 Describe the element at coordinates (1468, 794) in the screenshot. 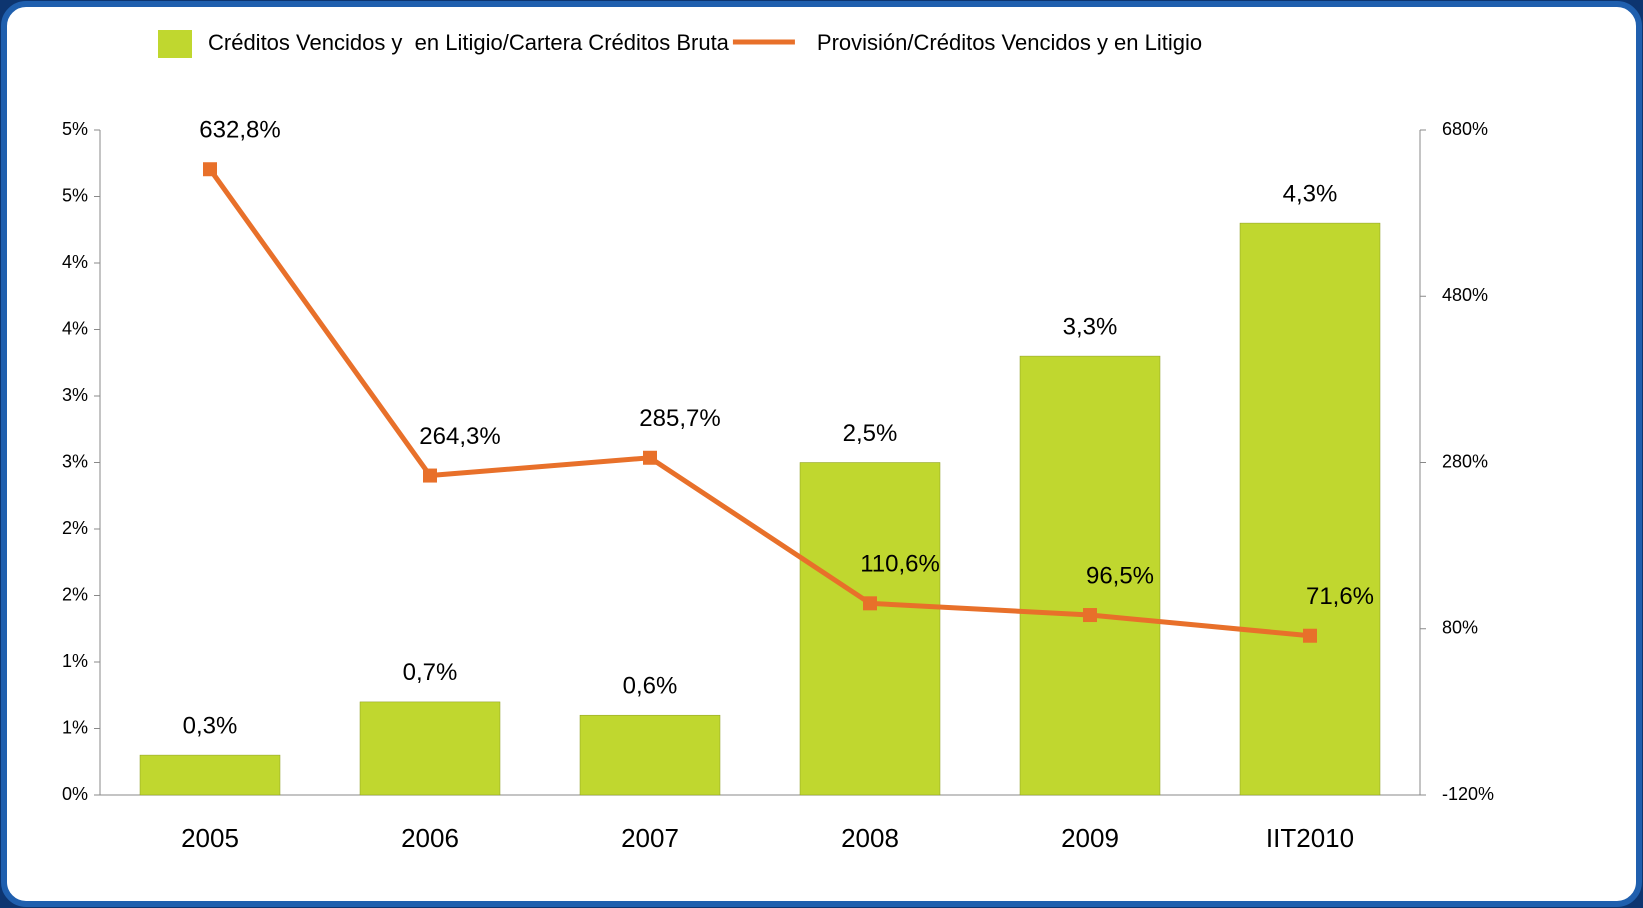

I see `y2-tick-label: -120%` at that location.